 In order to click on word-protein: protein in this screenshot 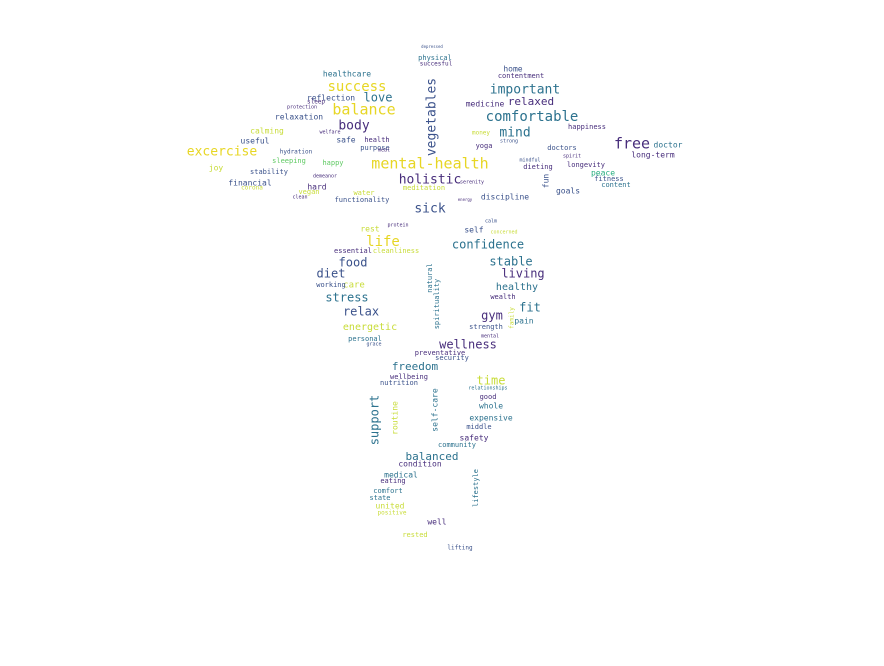, I will do `click(397, 226)`.